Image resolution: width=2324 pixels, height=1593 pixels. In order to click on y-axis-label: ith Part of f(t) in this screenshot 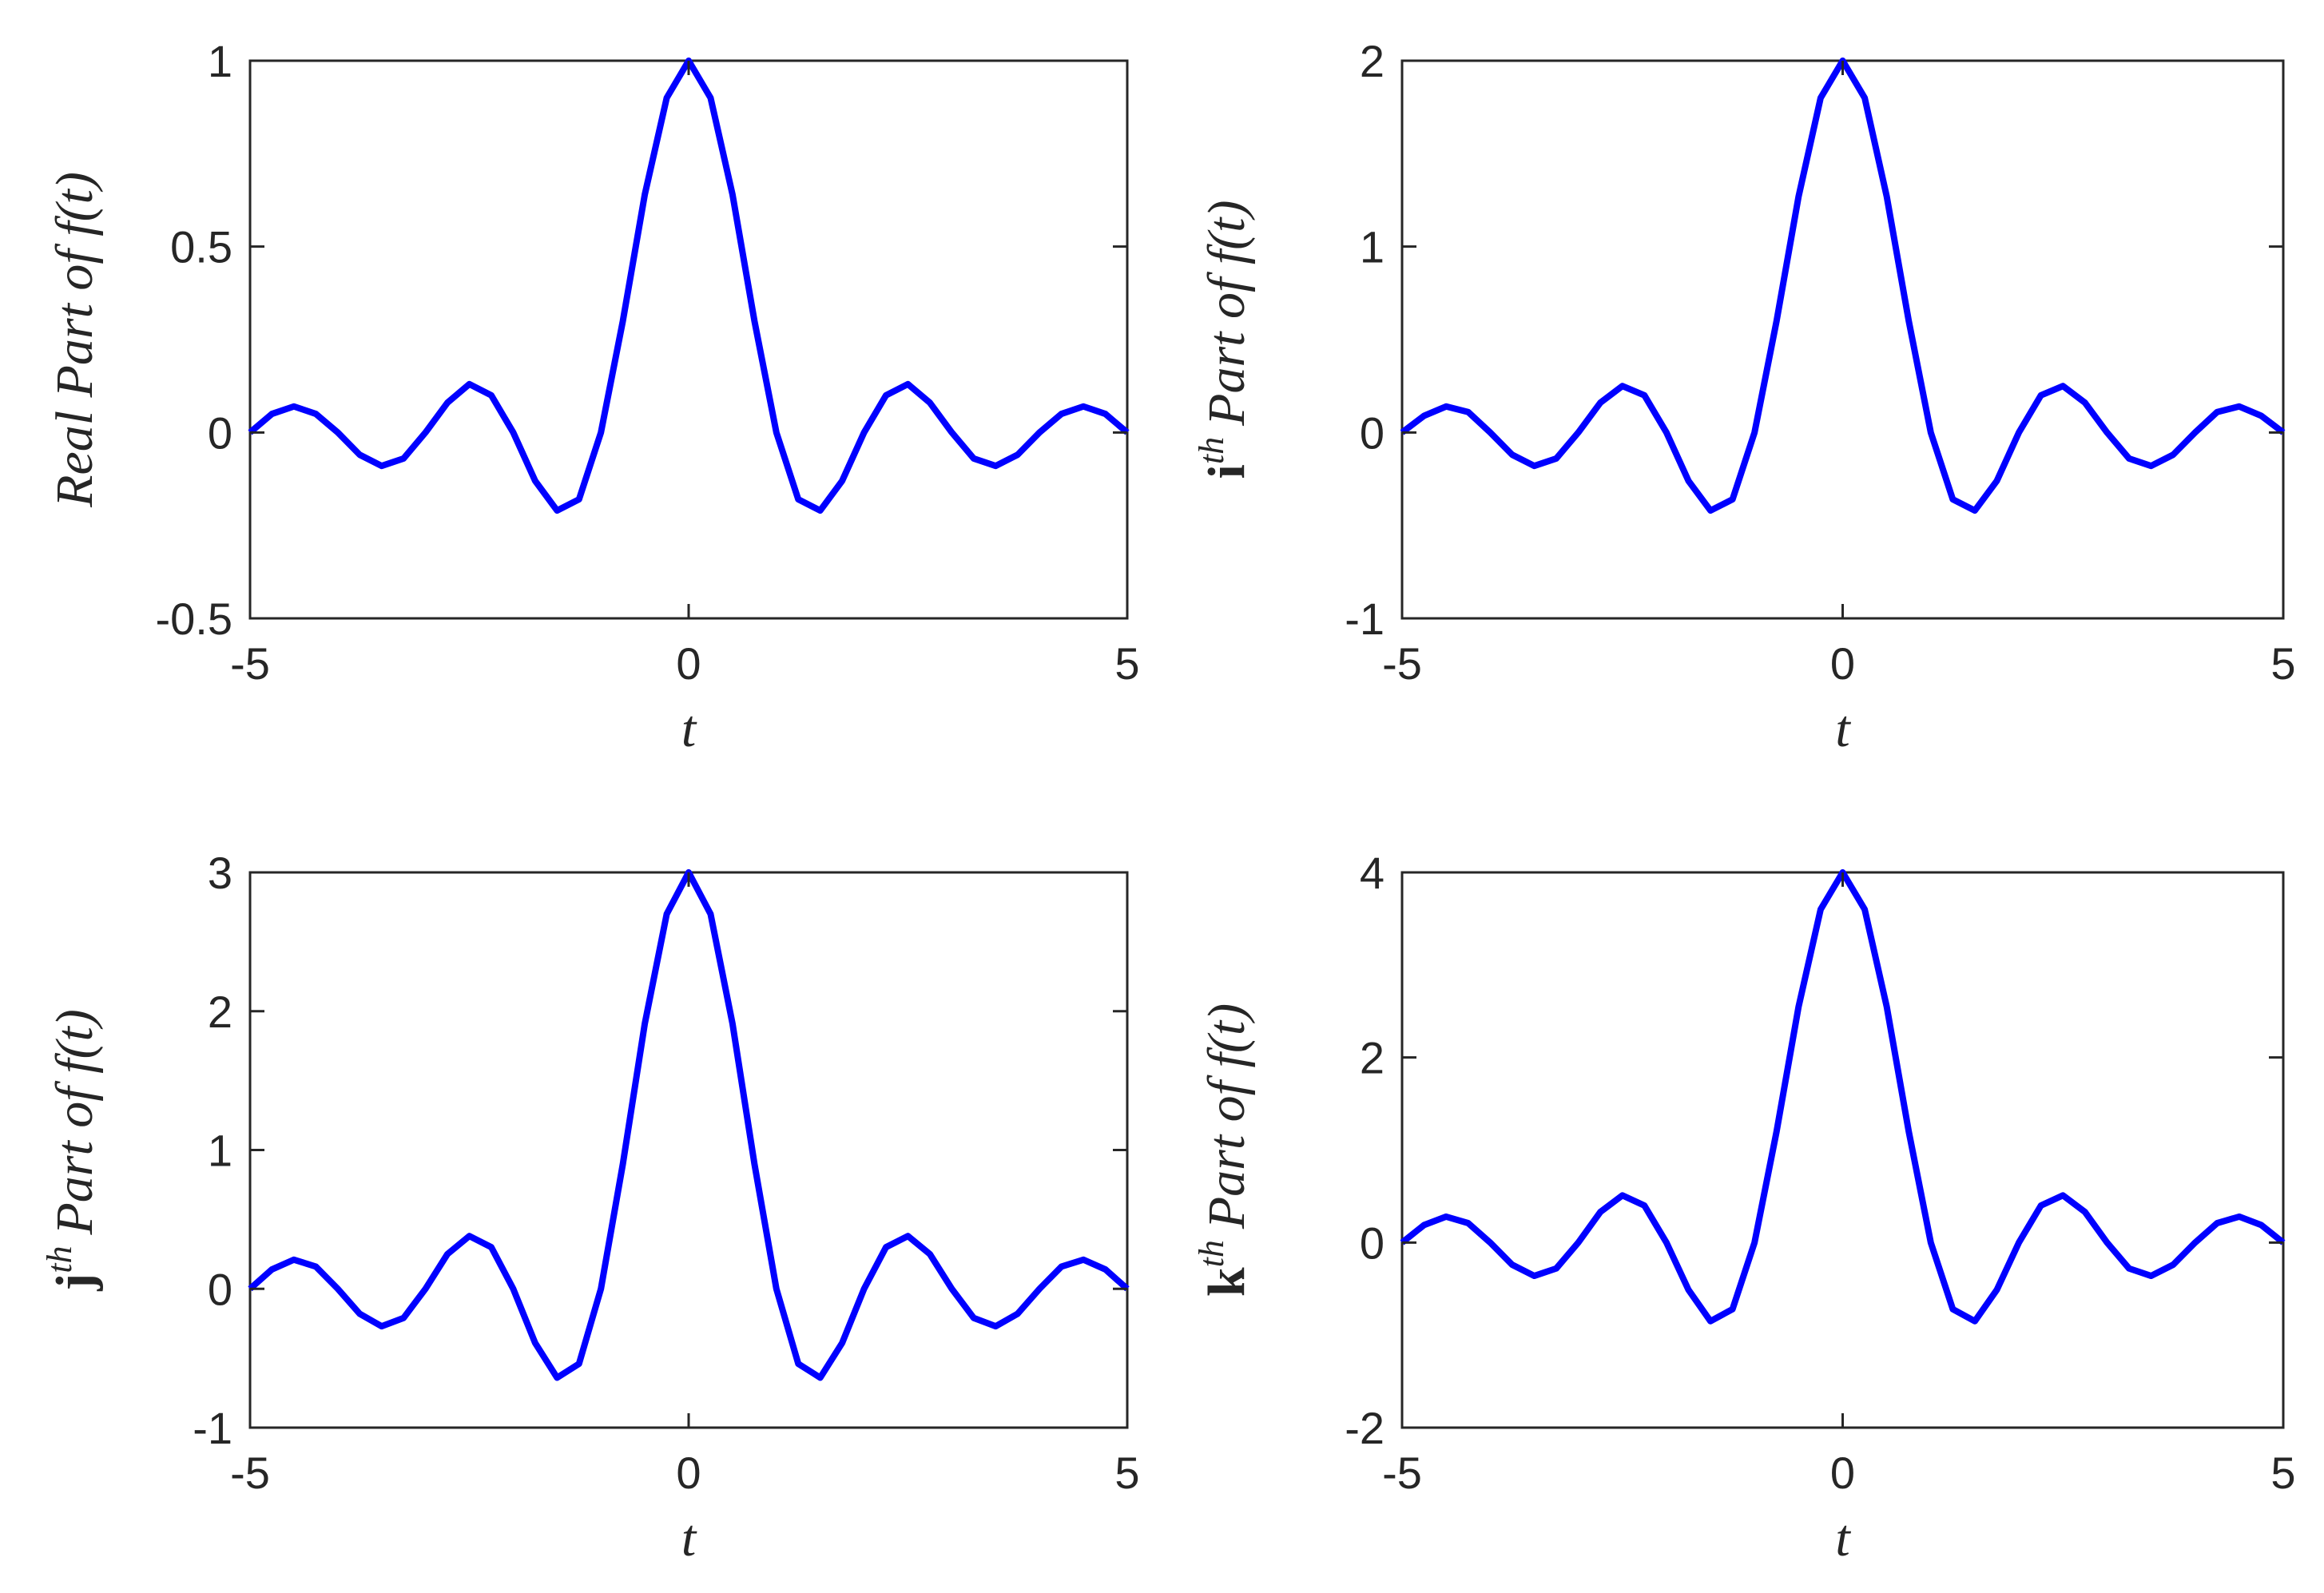, I will do `click(1224, 340)`.